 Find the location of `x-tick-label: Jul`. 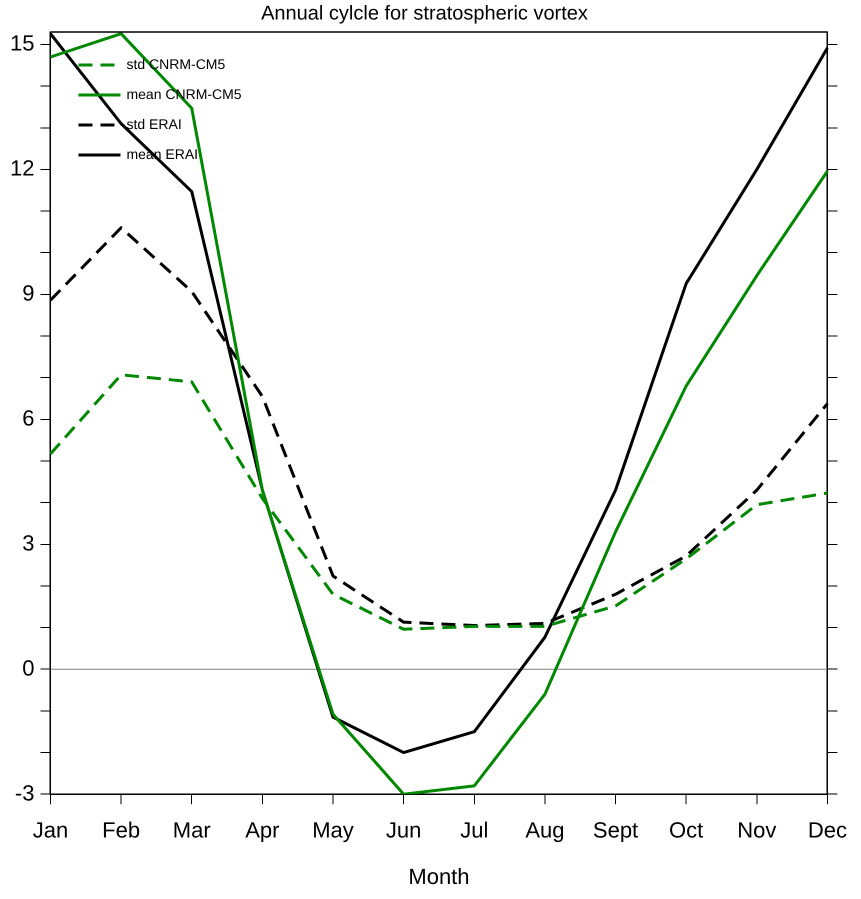

x-tick-label: Jul is located at coordinates (474, 829).